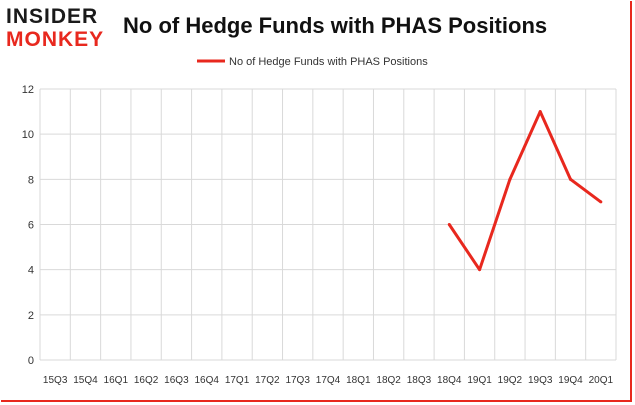 The height and width of the screenshot is (405, 635). I want to click on x-tick-label: 18Q1, so click(358, 380).